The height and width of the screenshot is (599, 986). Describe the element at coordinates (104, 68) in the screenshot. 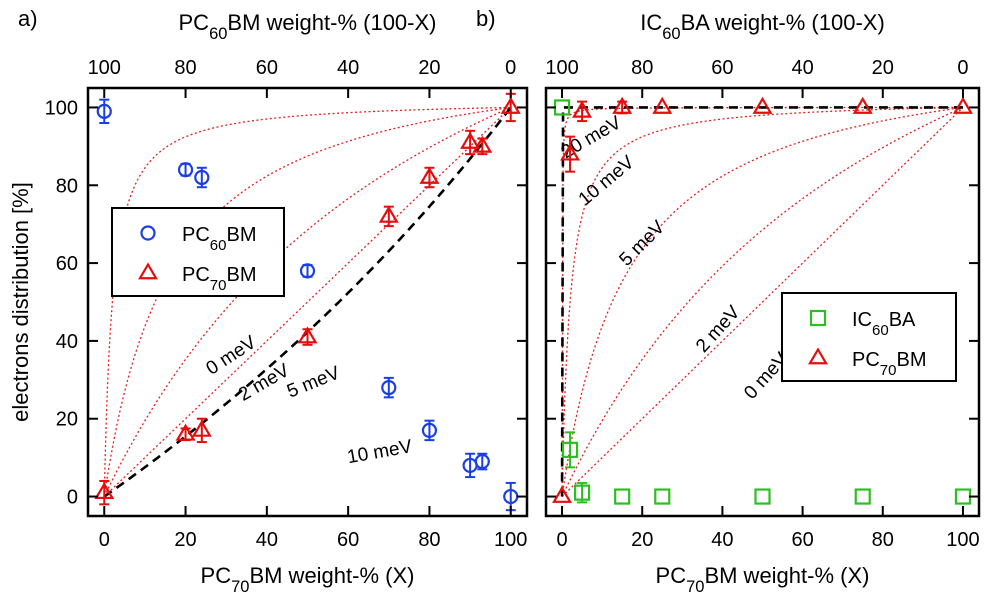

I see `top-x-tick-label: 100` at that location.